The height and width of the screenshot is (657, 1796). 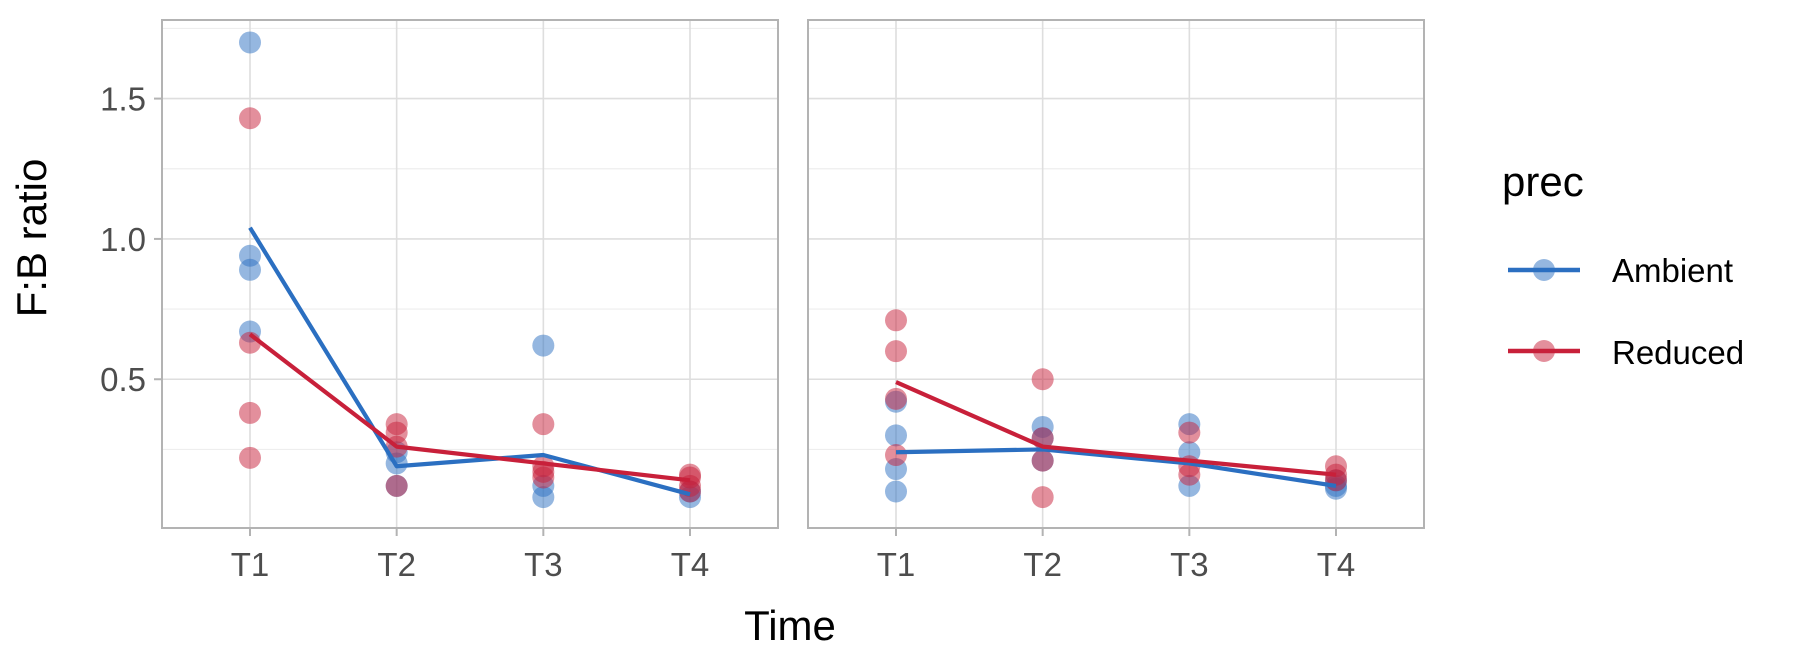 I want to click on panel-1-trend-line-reduced, so click(x=469, y=407).